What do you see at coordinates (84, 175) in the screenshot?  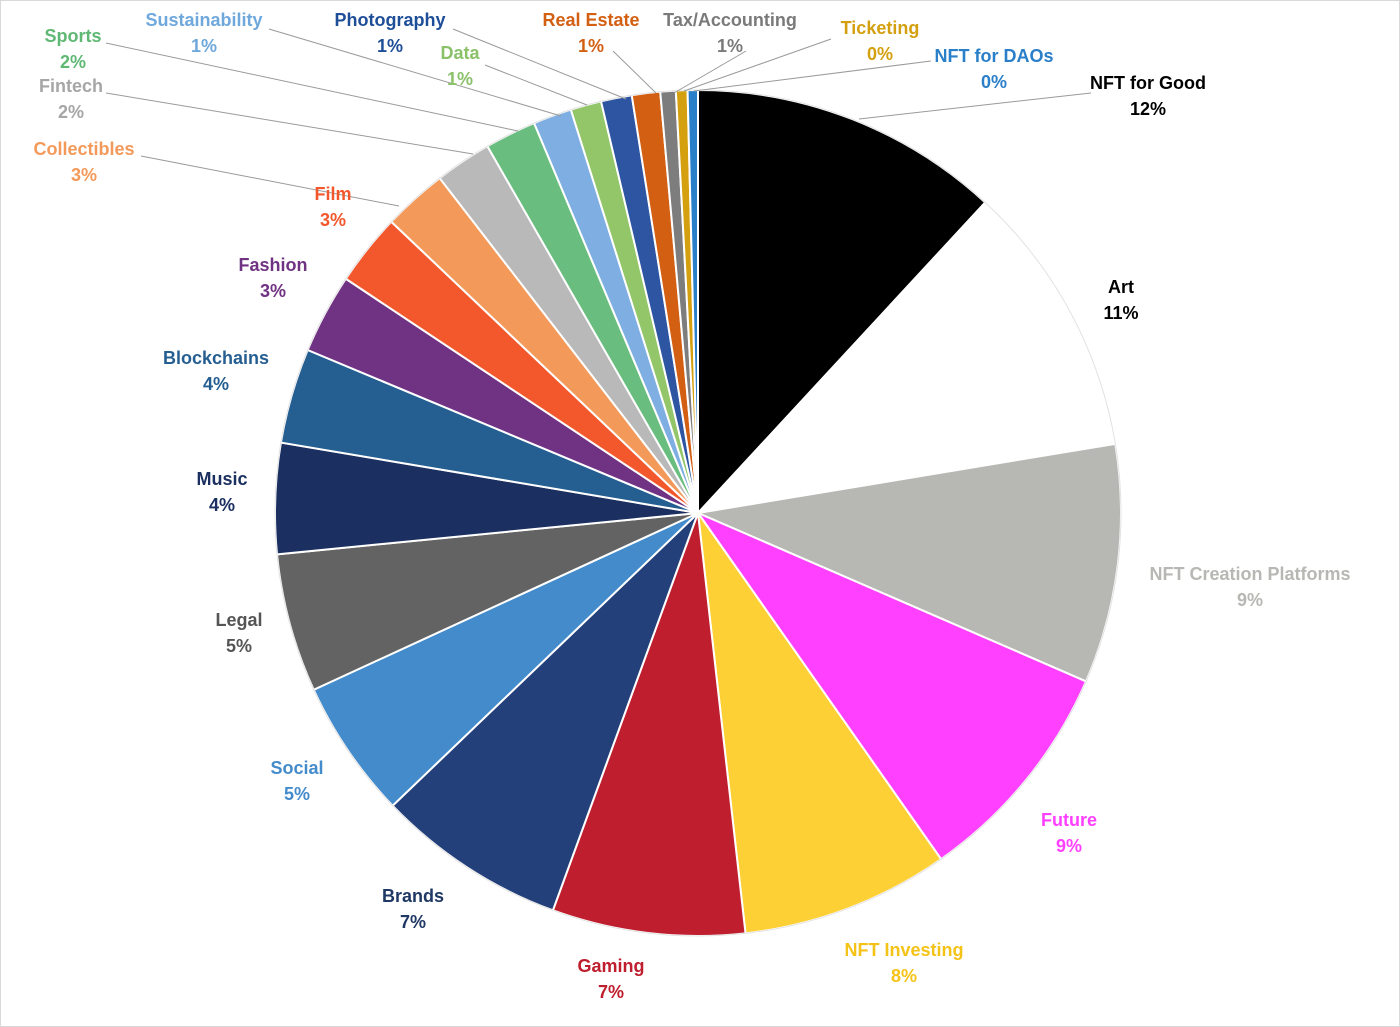 I see `slice-percent-collectibles: 3%` at bounding box center [84, 175].